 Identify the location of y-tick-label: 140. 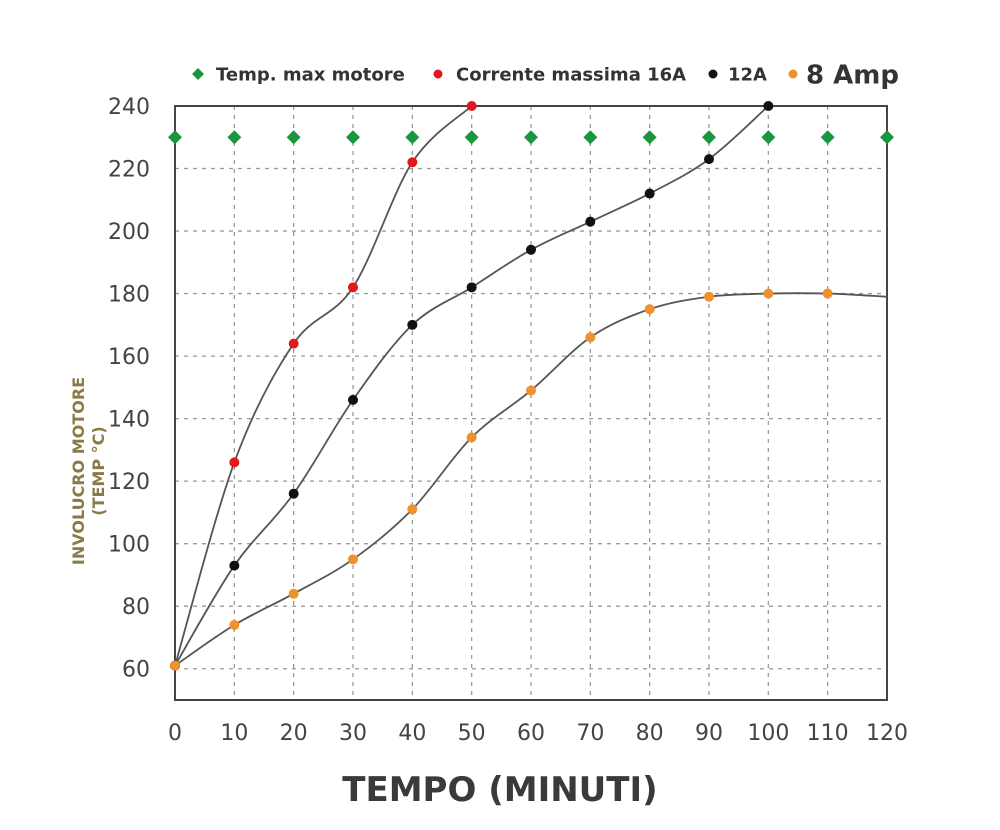
(129, 420).